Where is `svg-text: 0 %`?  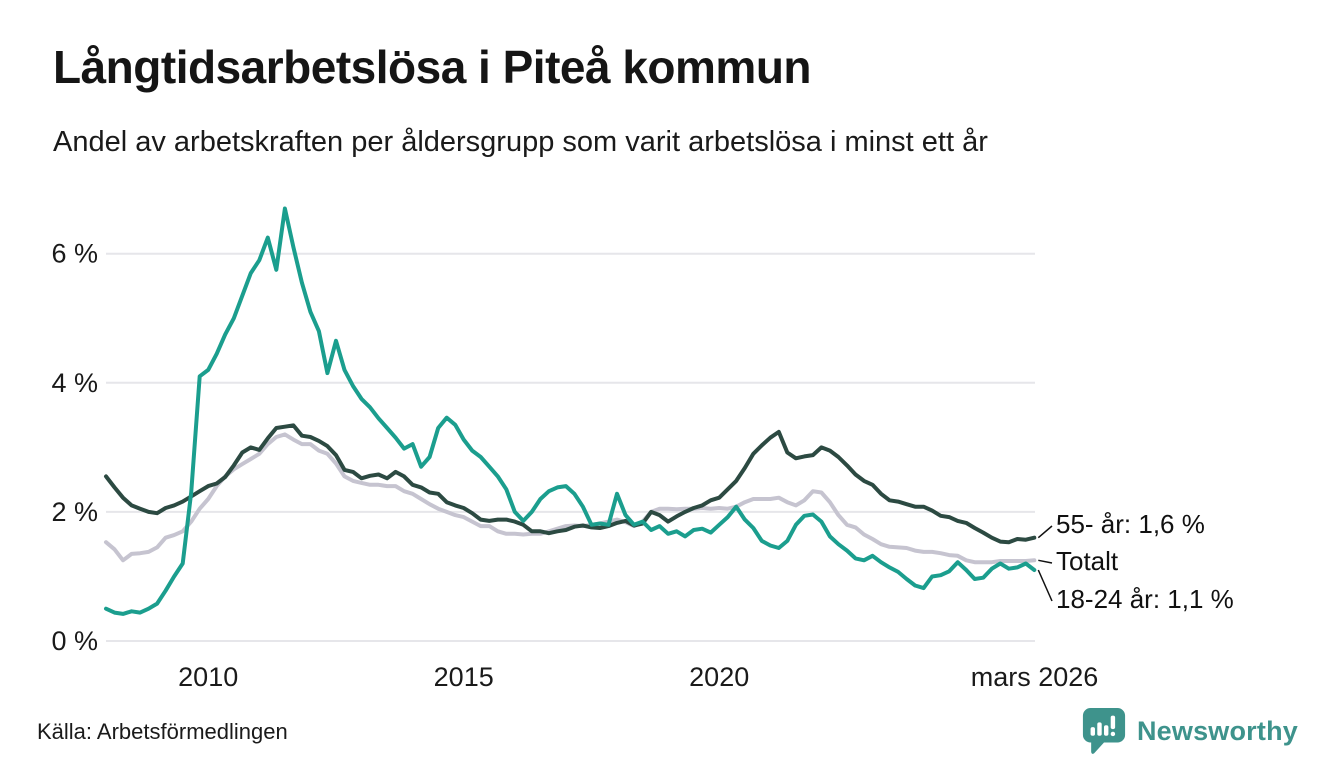 svg-text: 0 % is located at coordinates (74, 641).